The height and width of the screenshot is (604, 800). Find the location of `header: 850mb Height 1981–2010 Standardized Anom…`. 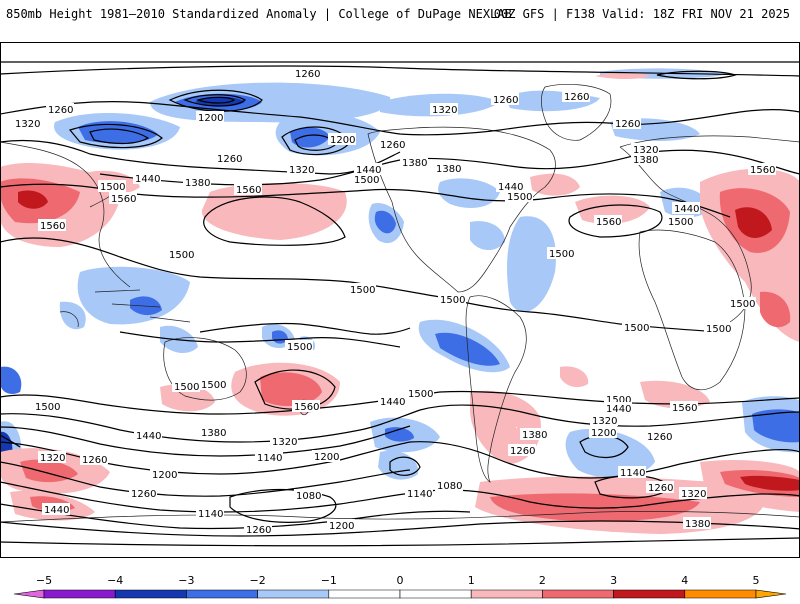

header: 850mb Height 1981–2010 Standardized Anom… is located at coordinates (400, 15).